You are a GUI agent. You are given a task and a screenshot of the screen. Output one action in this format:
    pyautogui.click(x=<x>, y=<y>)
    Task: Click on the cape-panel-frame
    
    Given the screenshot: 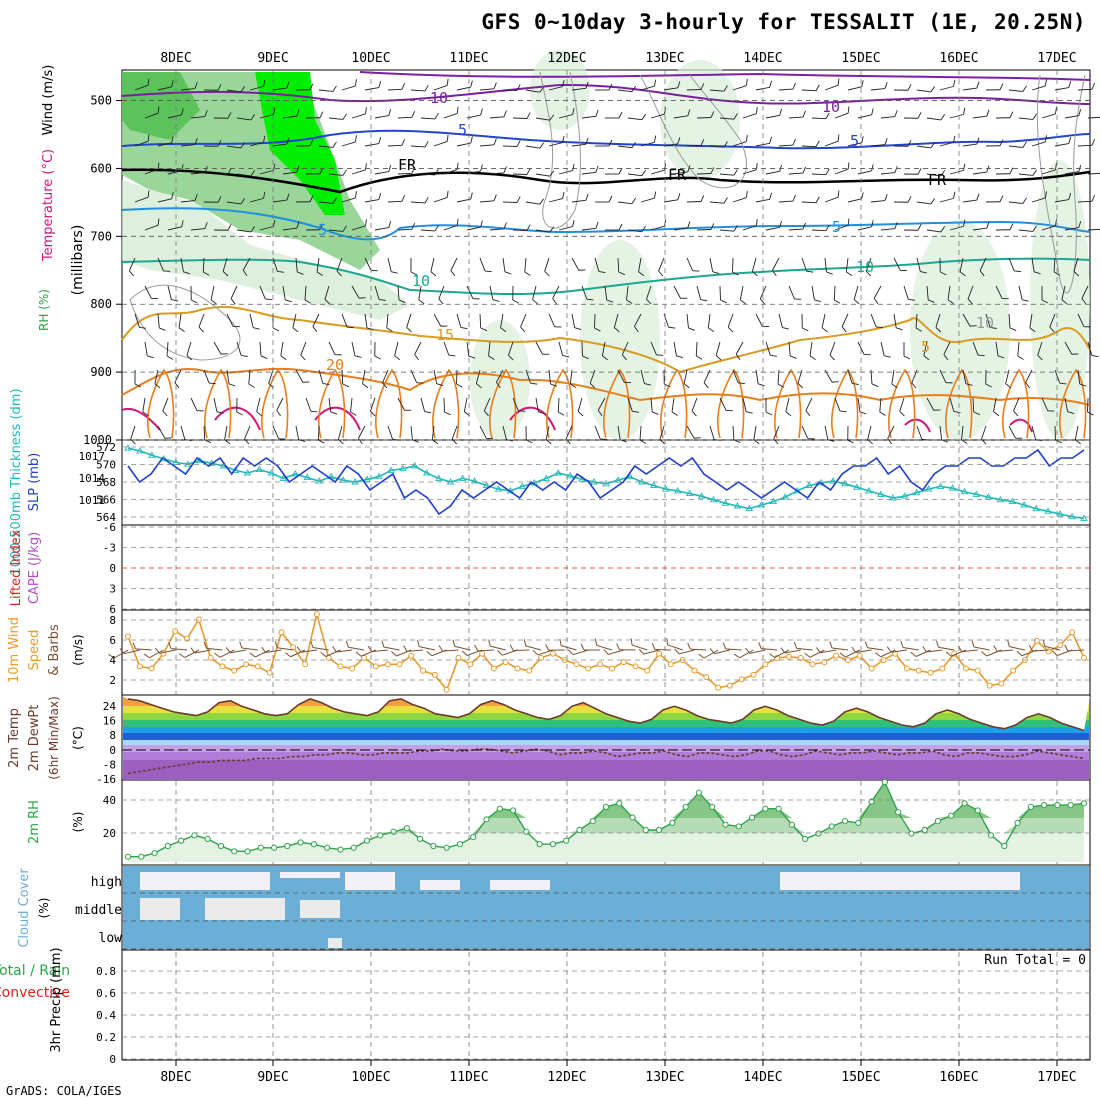 What is the action you would take?
    pyautogui.click(x=606, y=567)
    